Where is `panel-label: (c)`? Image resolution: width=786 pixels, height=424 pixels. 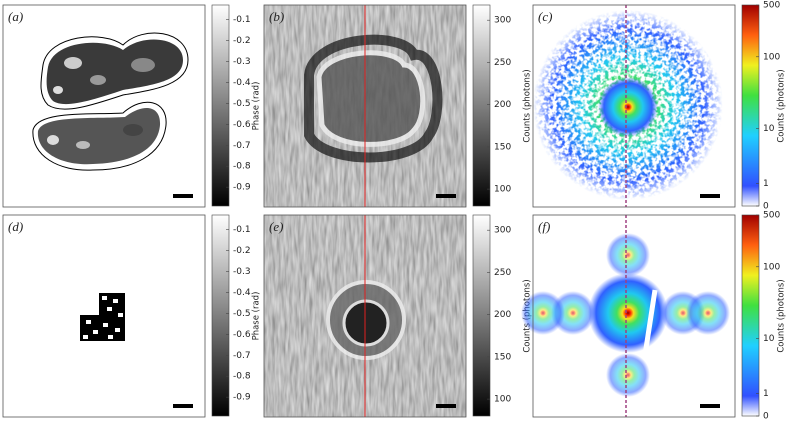
panel-label: (c) is located at coordinates (545, 16).